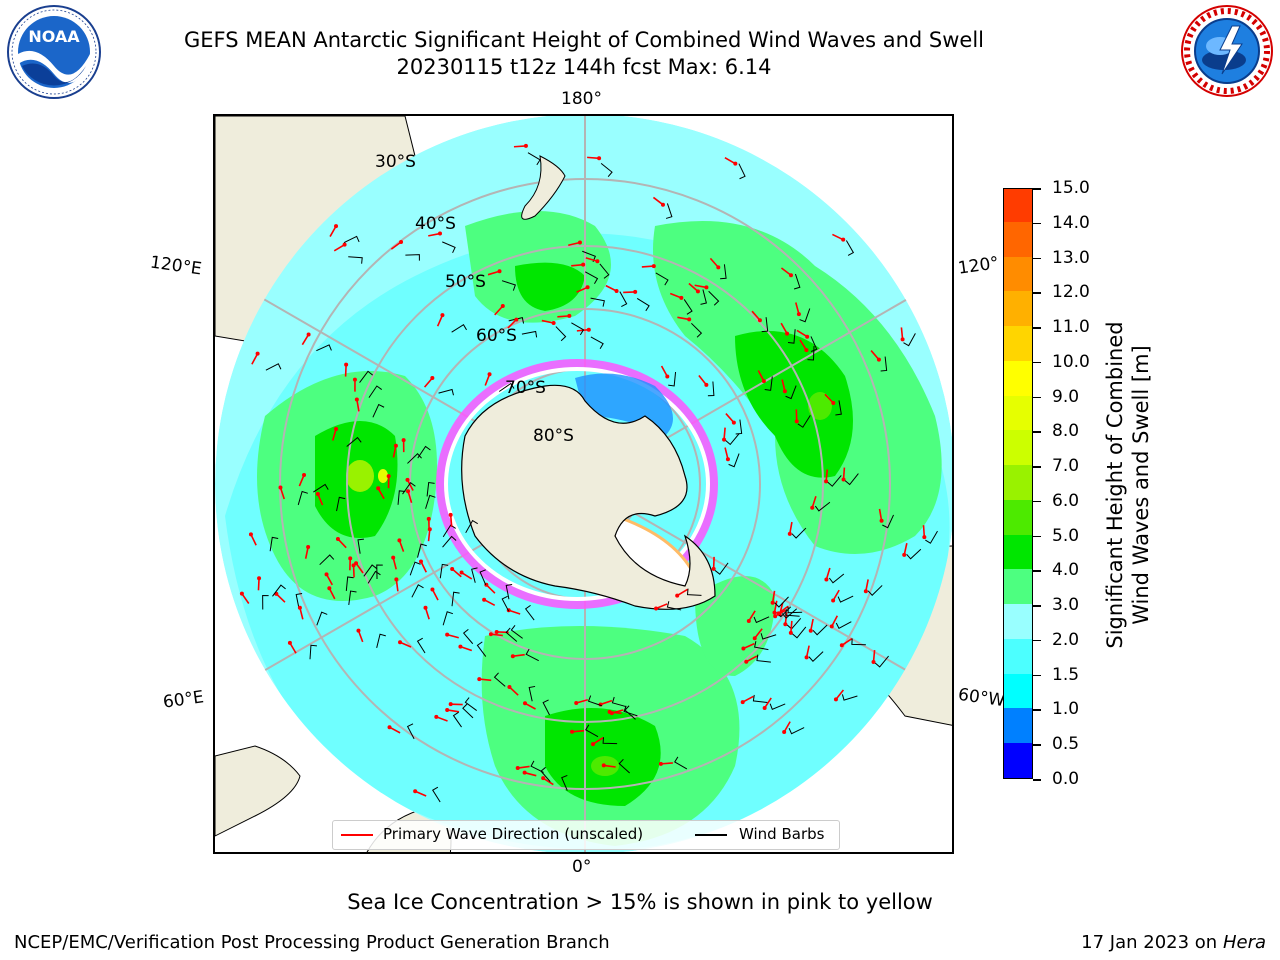 This screenshot has height=960, width=1280. I want to click on nws-logo-icon, so click(1227, 51).